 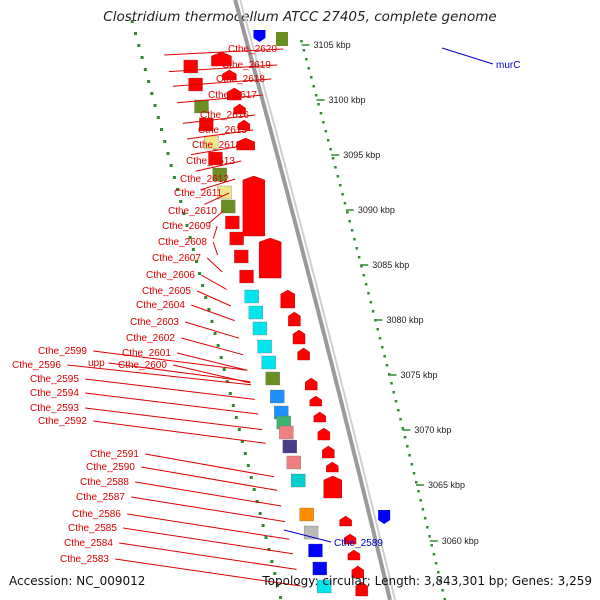 What do you see at coordinates (104, 482) in the screenshot?
I see `gene-label-cthe_2588: Cthe_2588` at bounding box center [104, 482].